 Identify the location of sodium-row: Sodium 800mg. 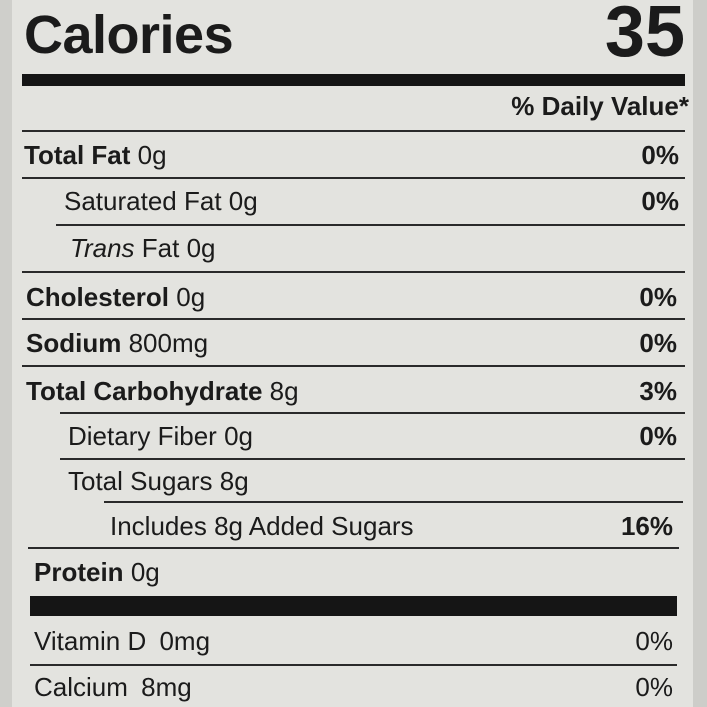
(117, 343).